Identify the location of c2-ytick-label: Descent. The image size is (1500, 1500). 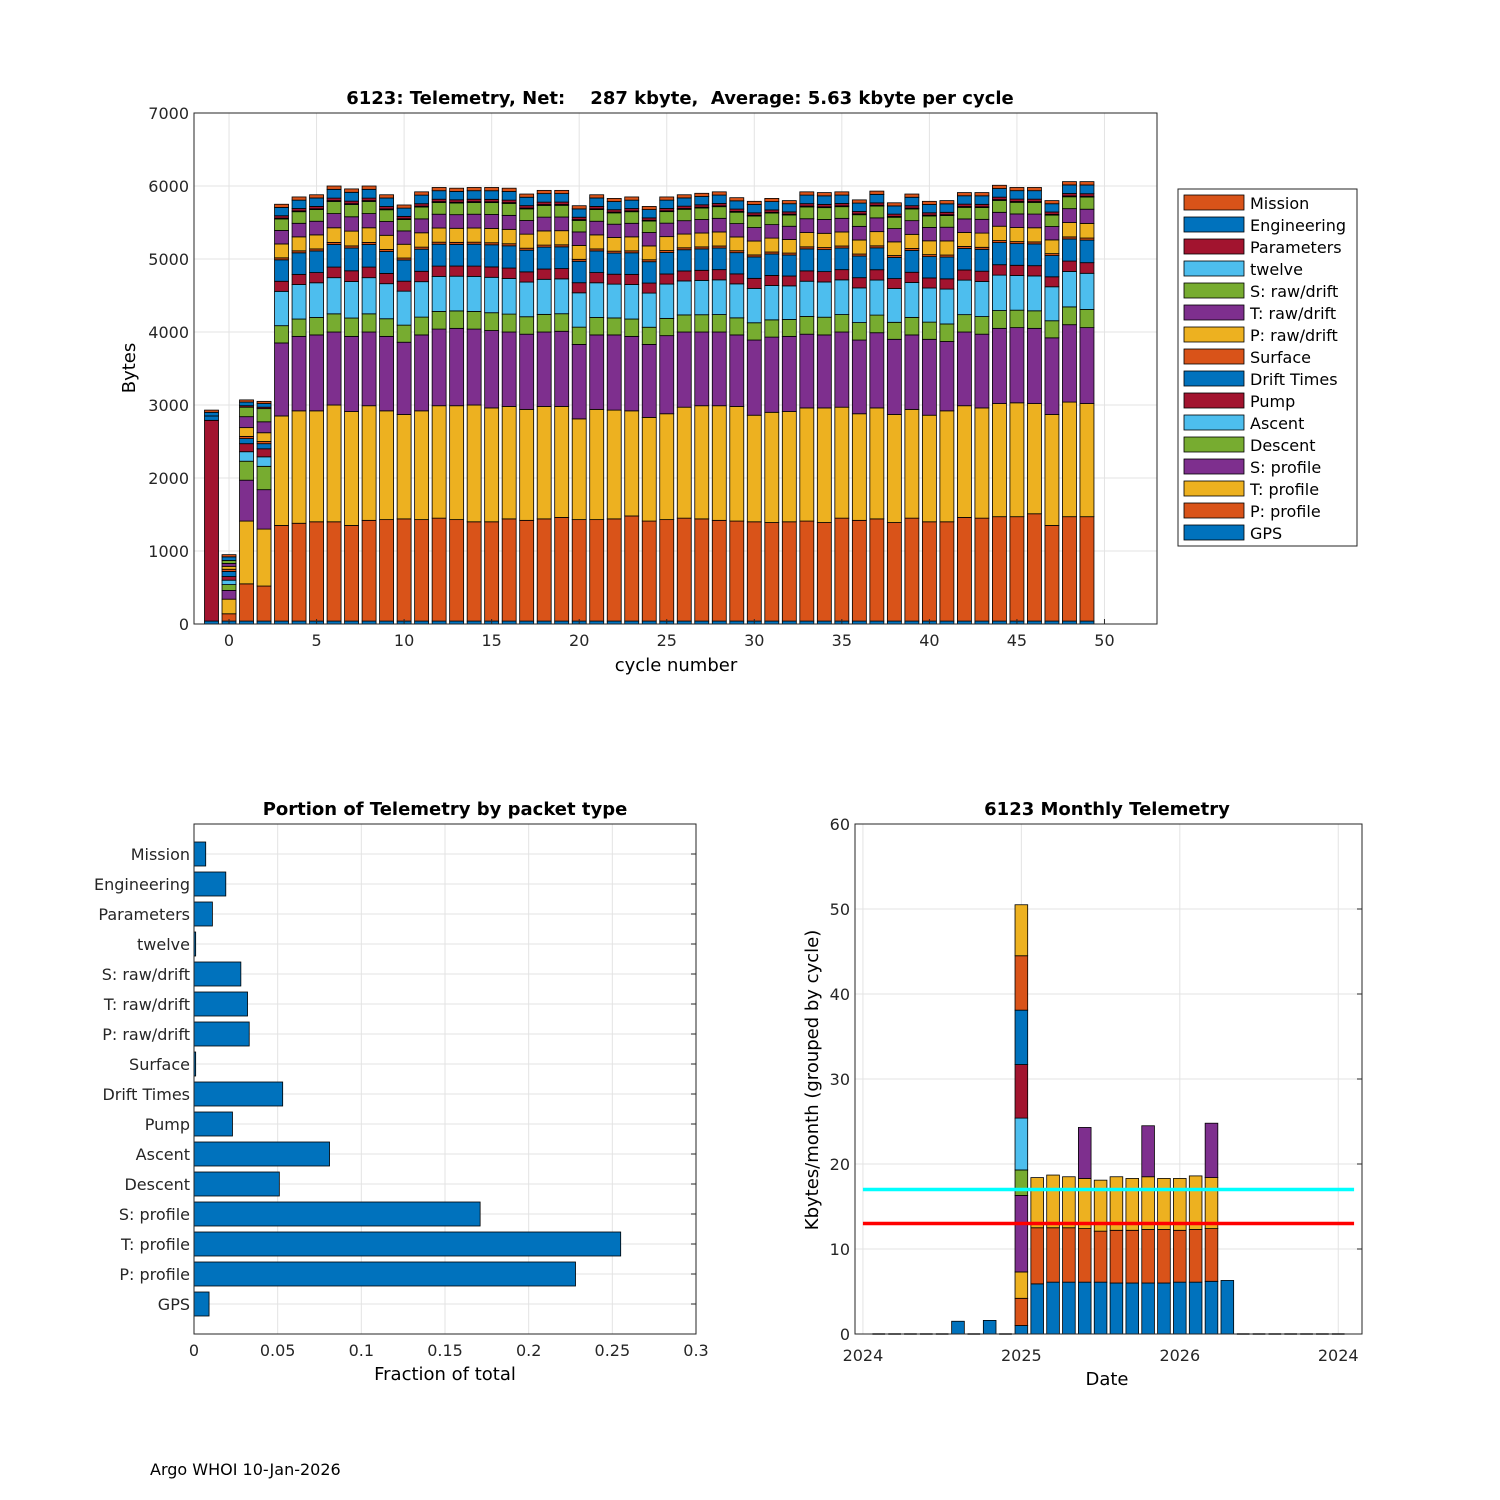
(157, 1184).